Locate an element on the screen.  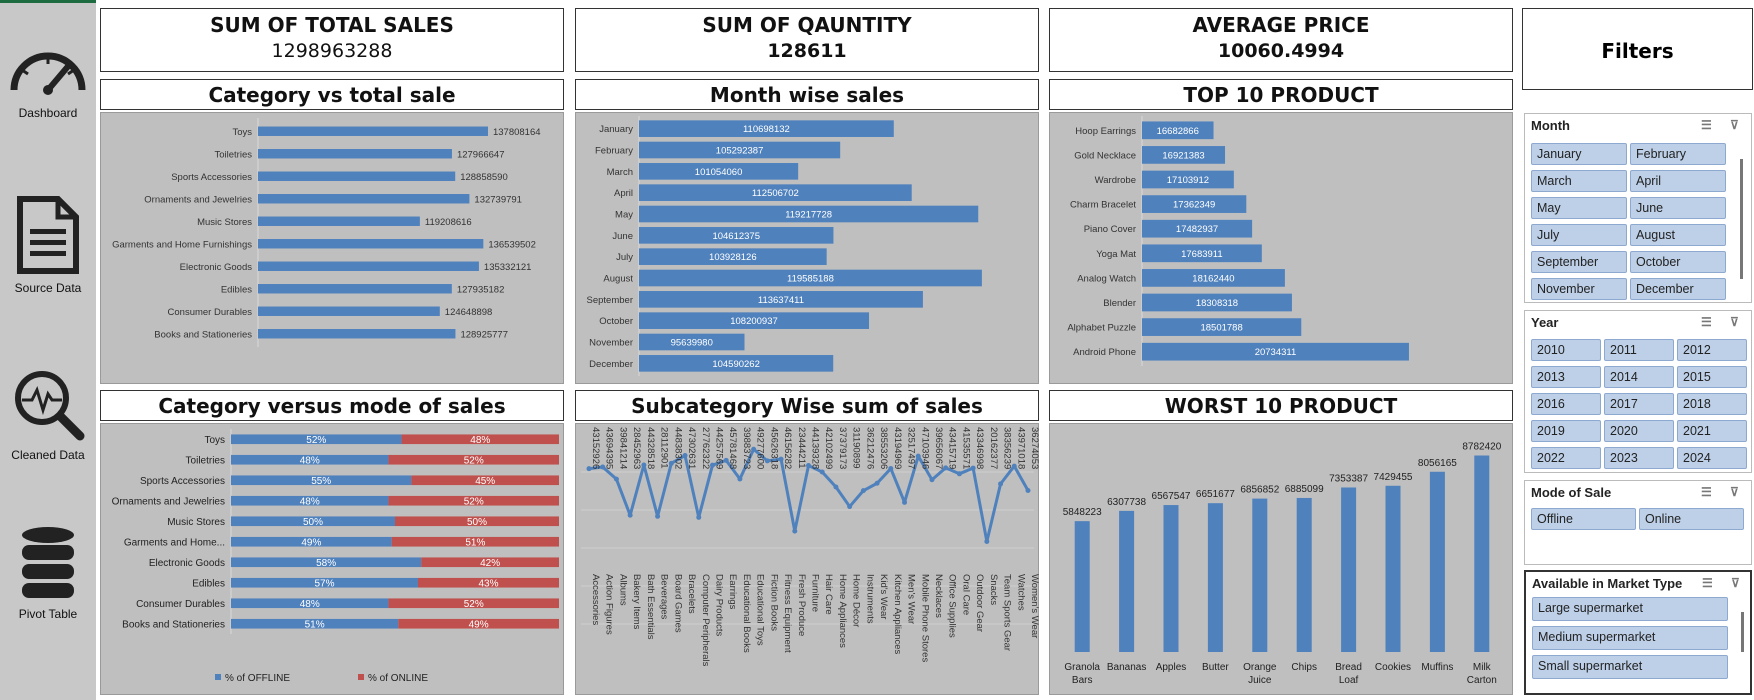
slicer-item: October is located at coordinates (1678, 262).